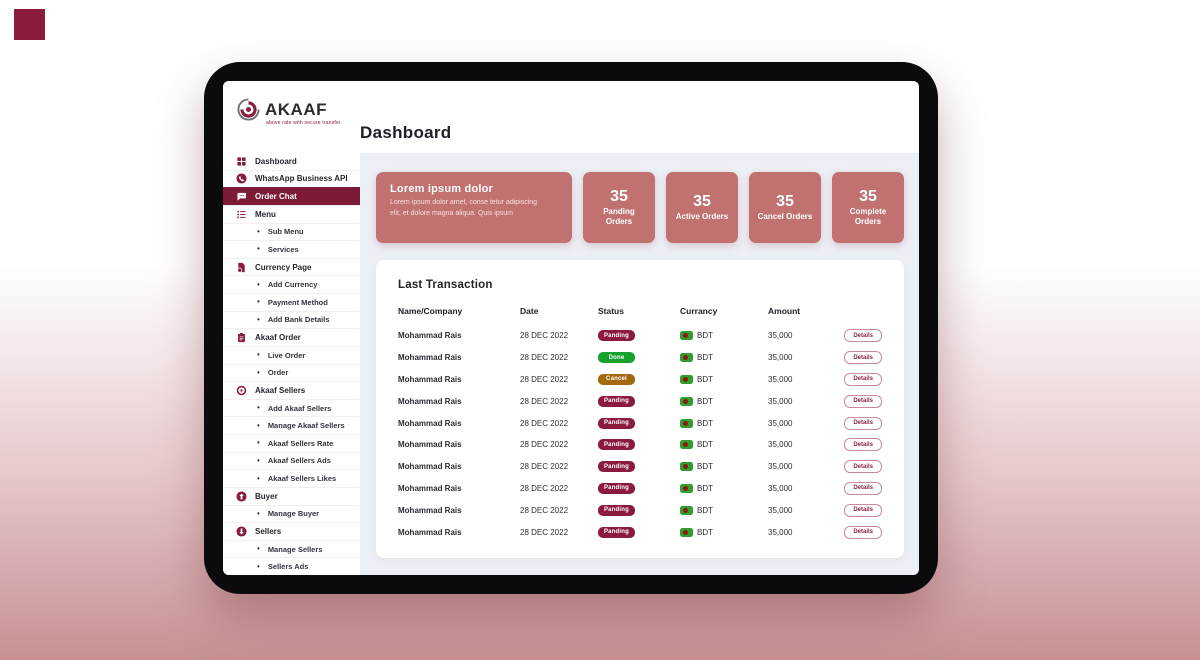  I want to click on sidebar-subitem-sub-menu: • Sub Menu, so click(291, 231).